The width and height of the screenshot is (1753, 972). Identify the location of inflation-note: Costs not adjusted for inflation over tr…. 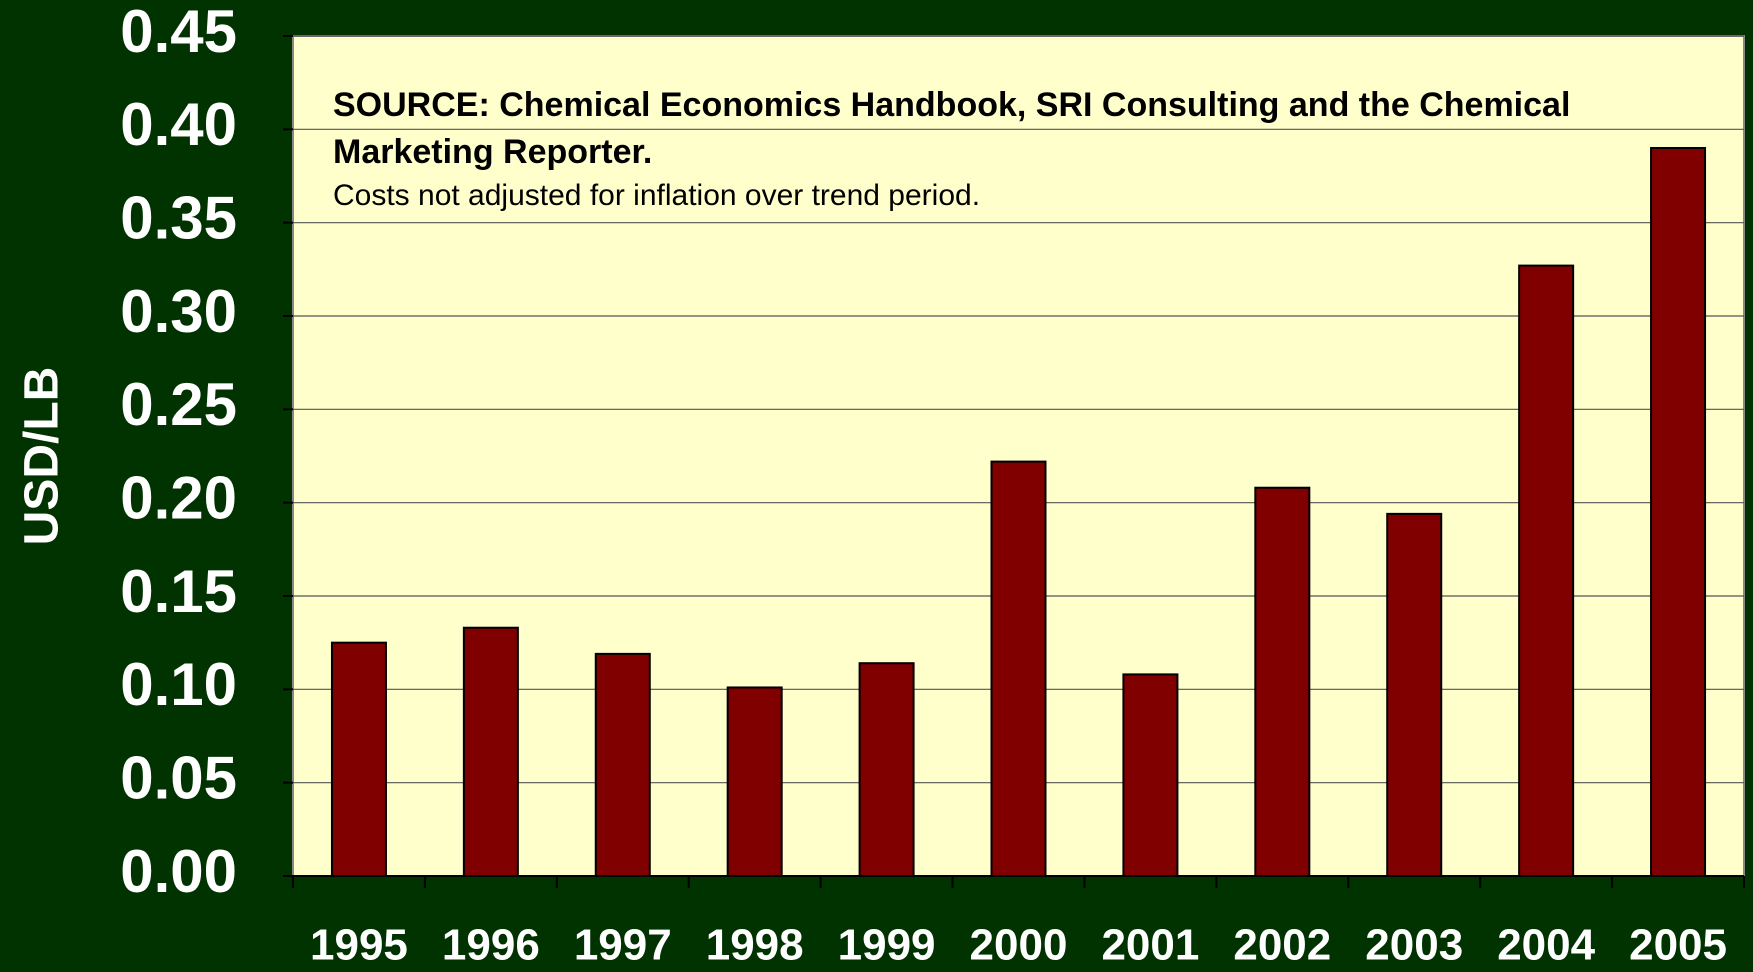
(657, 195).